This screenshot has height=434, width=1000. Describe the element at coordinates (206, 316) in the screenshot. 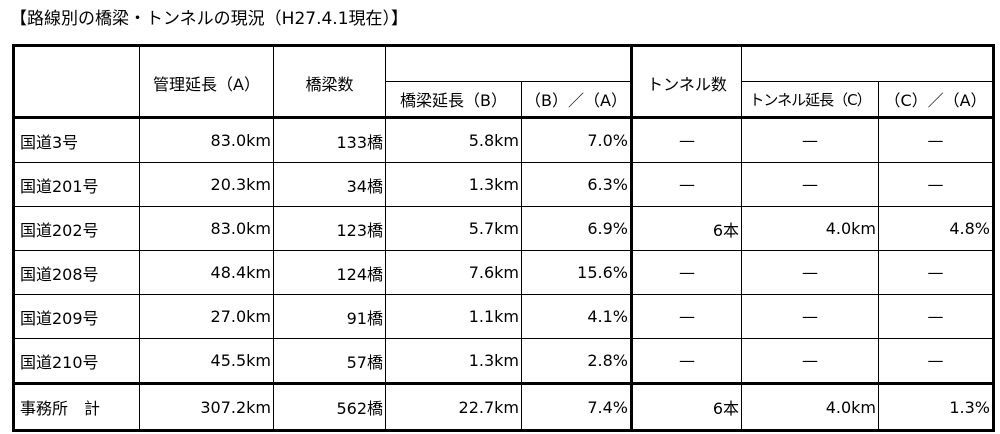

I see `cell: 27.0km` at that location.